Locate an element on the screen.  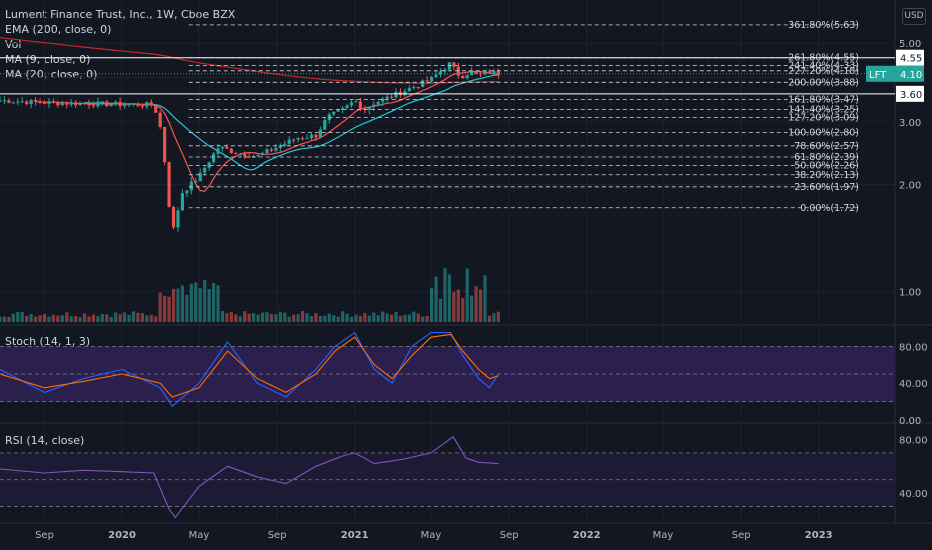
fib-level-label: 227.20%(4.18) is located at coordinates (823, 71).